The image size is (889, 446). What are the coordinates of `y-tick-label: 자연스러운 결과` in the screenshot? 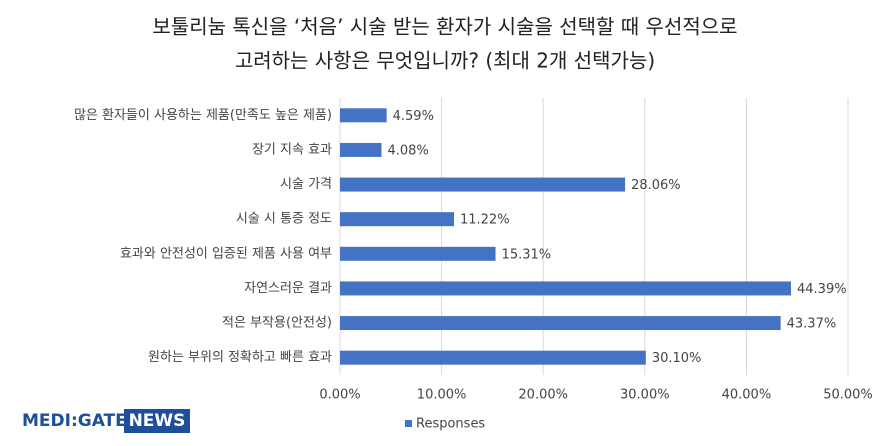 It's located at (288, 288).